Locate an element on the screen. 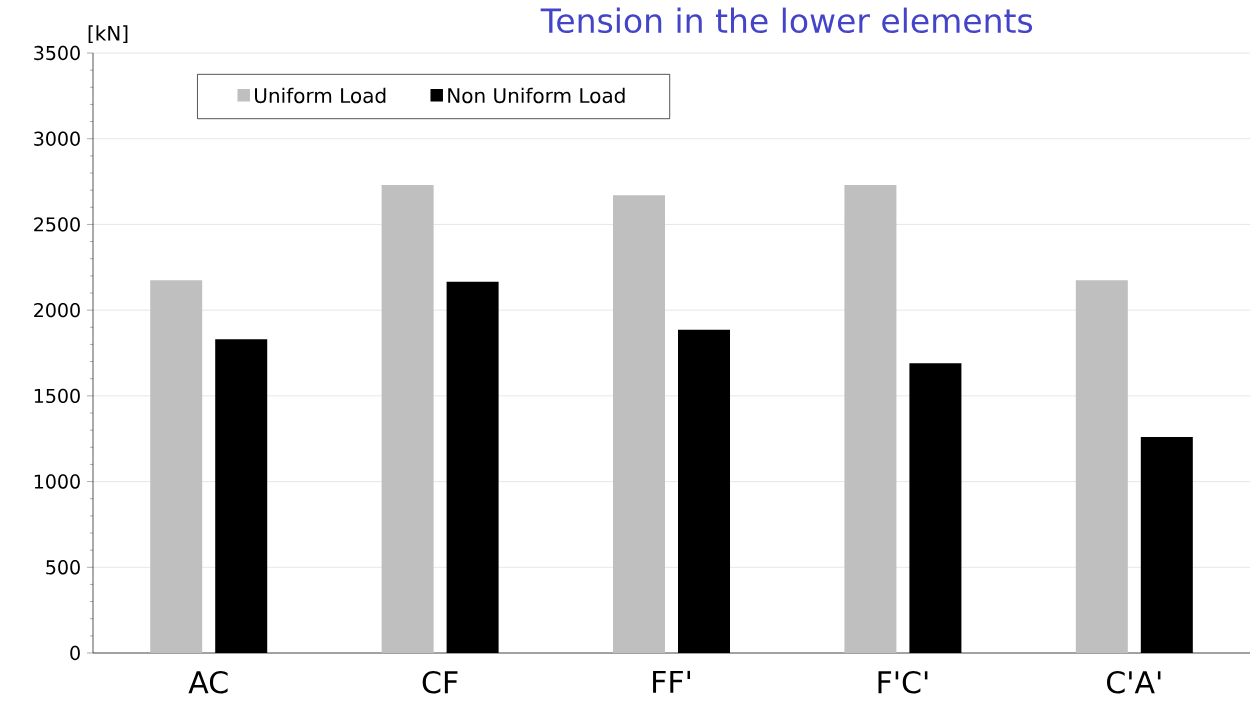 The height and width of the screenshot is (706, 1252). y-tick-label: 3000 is located at coordinates (57, 138).